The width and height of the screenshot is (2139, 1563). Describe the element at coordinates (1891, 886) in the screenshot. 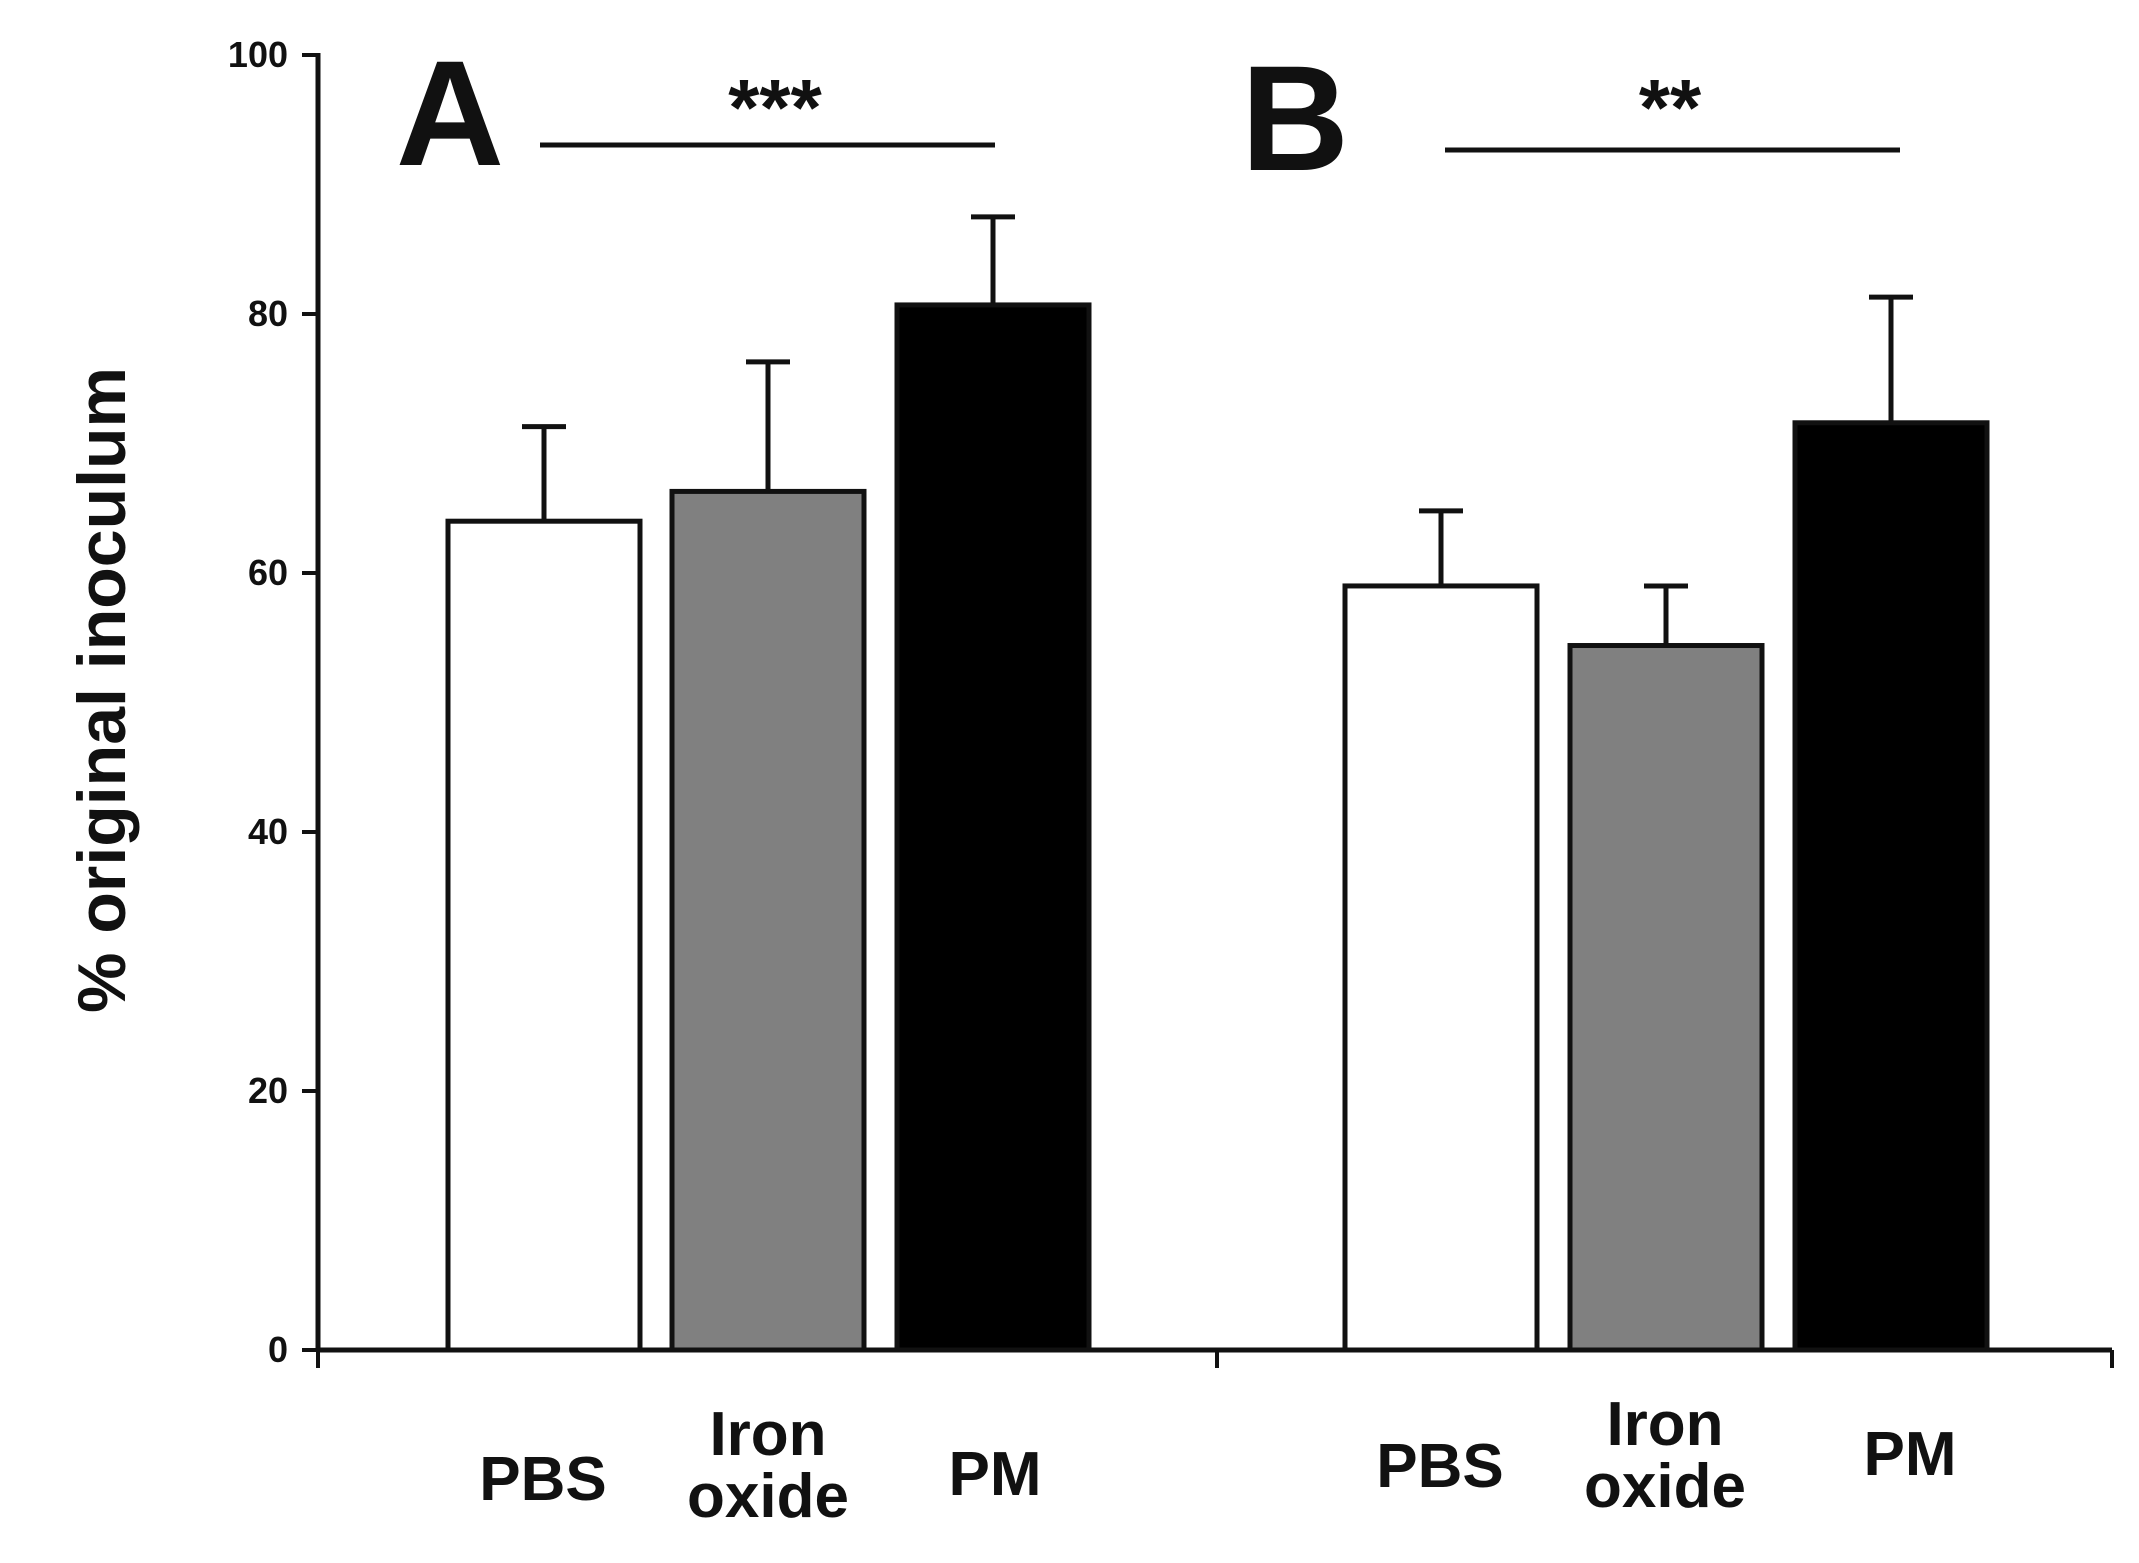

I see `bar-b-pm` at that location.